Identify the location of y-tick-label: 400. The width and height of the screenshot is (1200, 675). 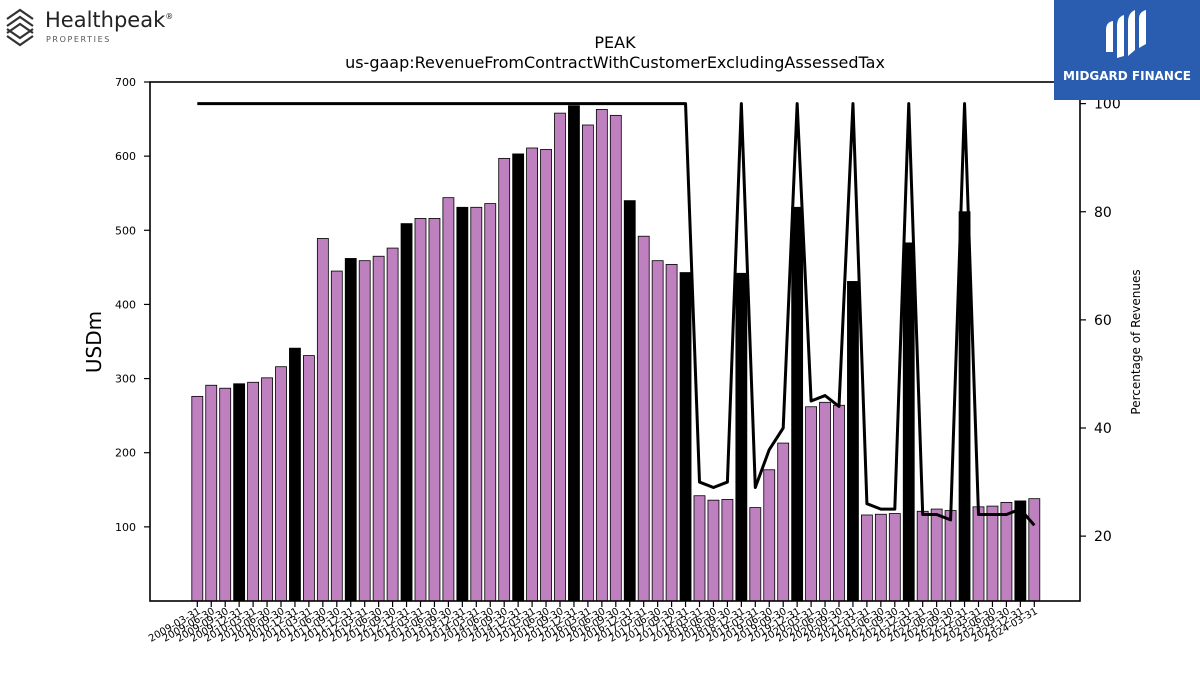
(125, 304).